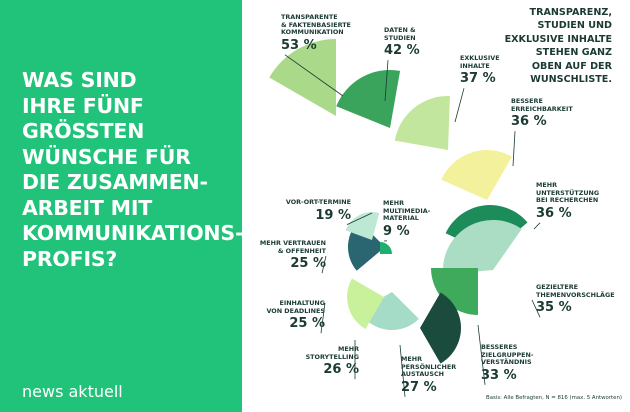 This screenshot has height=412, width=630. I want to click on category-label-6: Gezieltere Themenvorschläge 35 %, so click(575, 299).